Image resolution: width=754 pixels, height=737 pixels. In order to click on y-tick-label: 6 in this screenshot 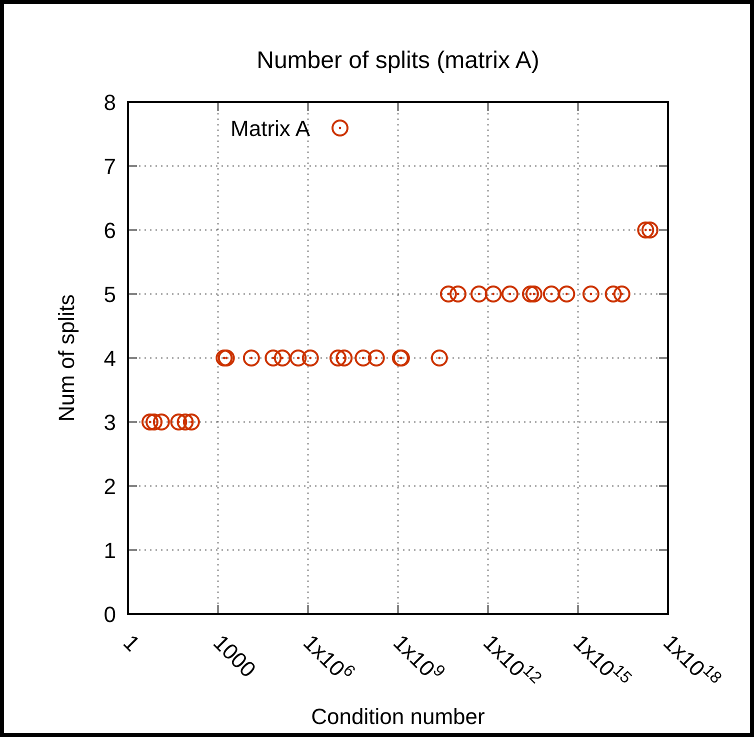, I will do `click(110, 230)`.